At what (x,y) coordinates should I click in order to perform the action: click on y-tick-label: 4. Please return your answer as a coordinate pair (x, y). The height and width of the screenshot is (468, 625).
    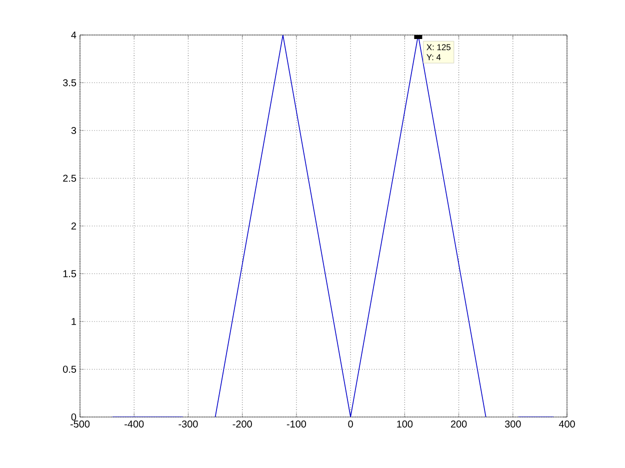
    Looking at the image, I should click on (73, 35).